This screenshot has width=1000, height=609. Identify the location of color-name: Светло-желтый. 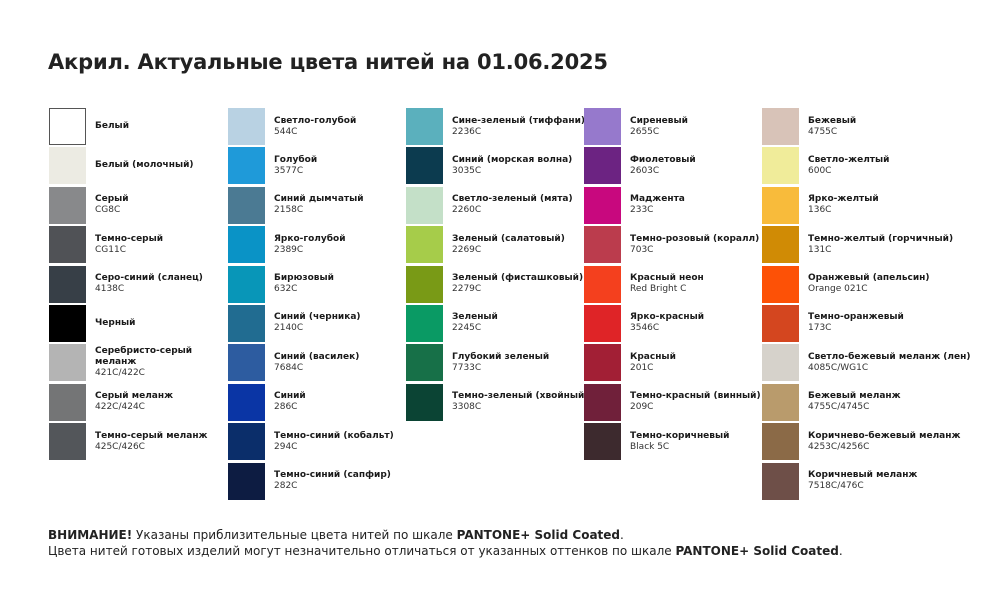
(849, 159).